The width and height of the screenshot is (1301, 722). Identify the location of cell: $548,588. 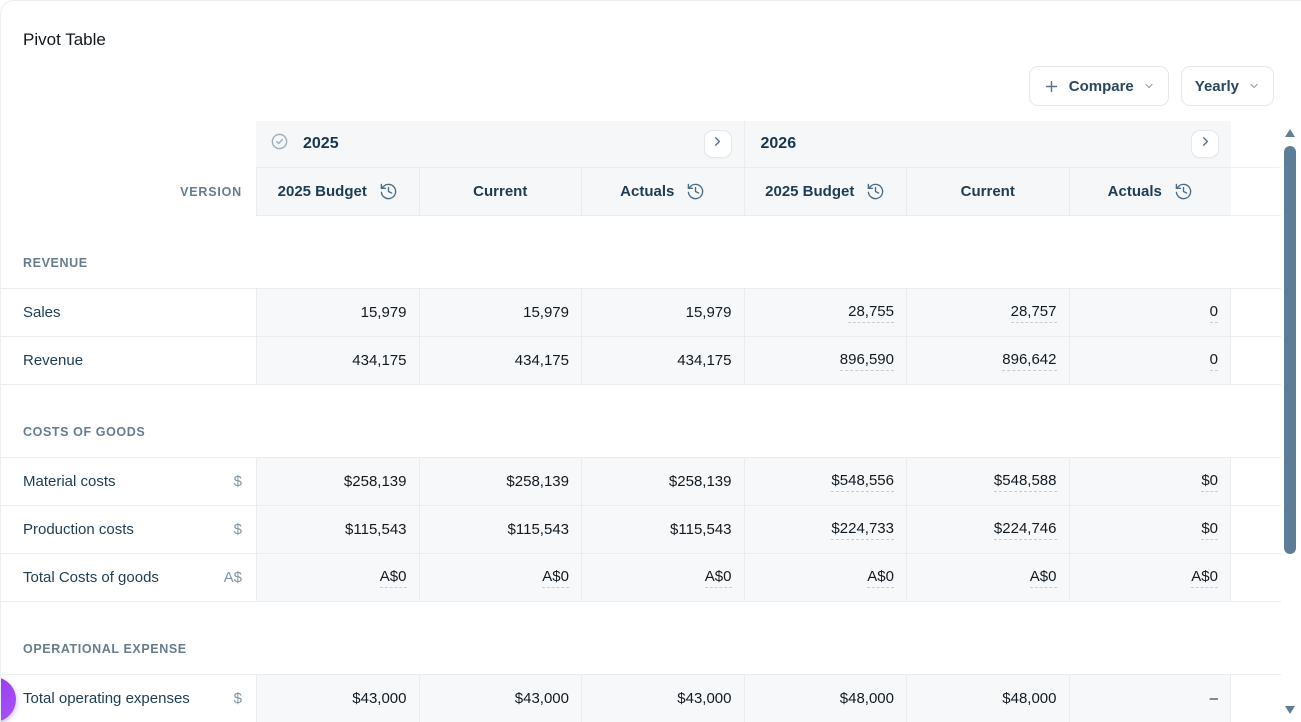
(987, 481).